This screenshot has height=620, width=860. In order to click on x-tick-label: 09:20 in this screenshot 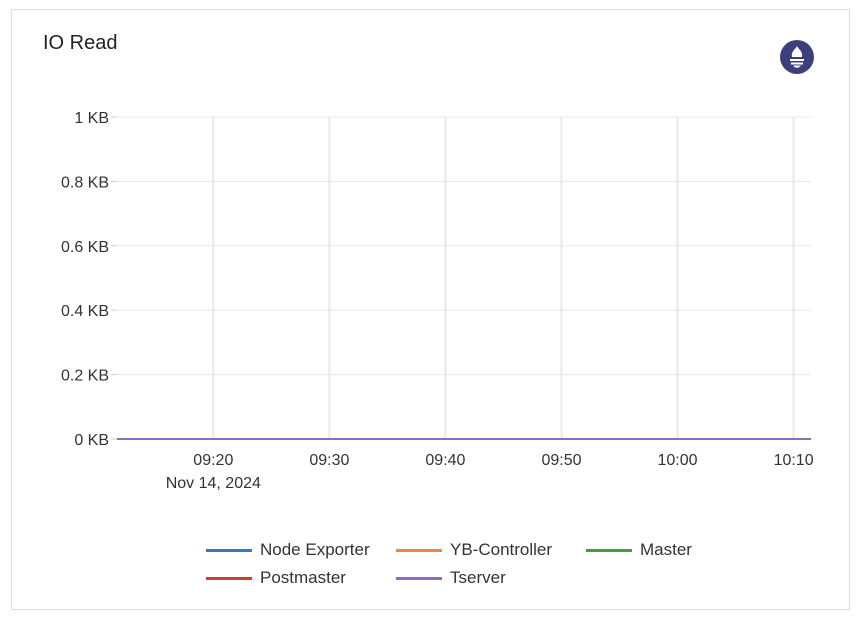, I will do `click(213, 460)`.